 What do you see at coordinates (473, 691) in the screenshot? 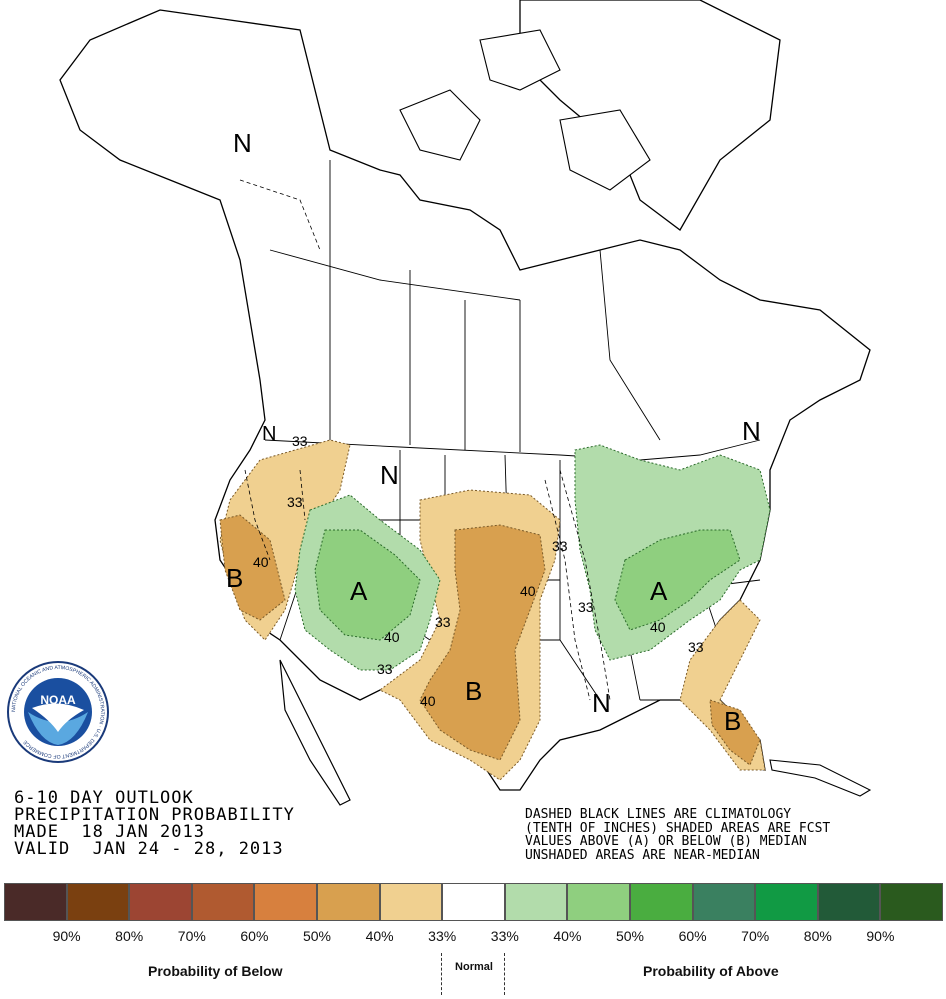
I see `label-b-texas: B` at bounding box center [473, 691].